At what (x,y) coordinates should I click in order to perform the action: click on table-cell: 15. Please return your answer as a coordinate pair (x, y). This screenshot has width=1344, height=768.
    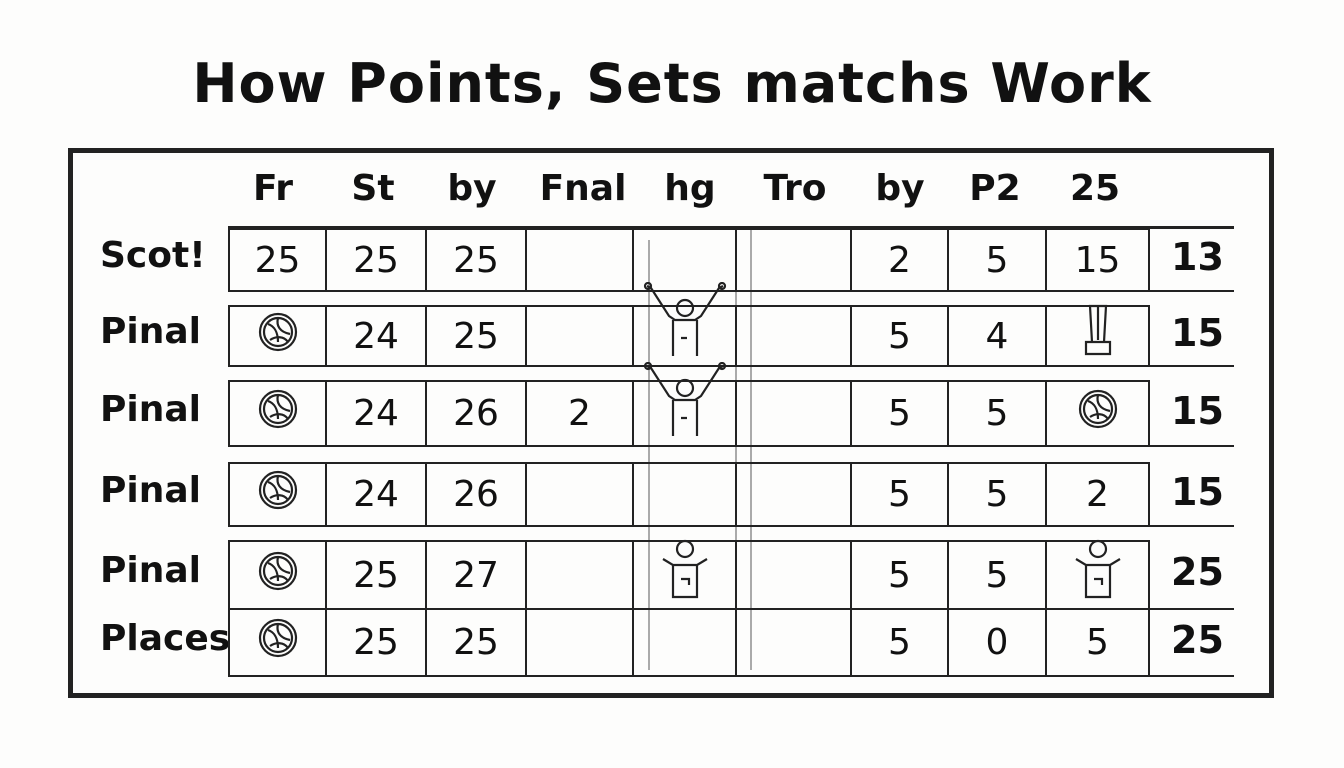
    Looking at the image, I should click on (1097, 260).